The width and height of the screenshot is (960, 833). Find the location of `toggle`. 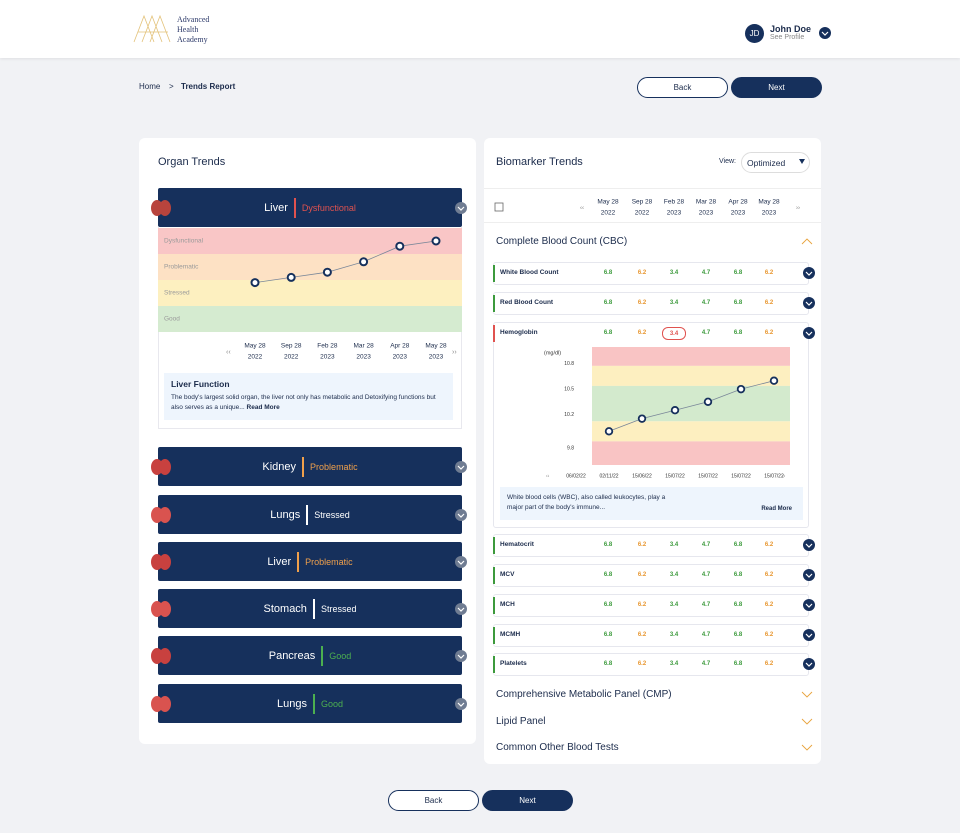

toggle is located at coordinates (461, 207).